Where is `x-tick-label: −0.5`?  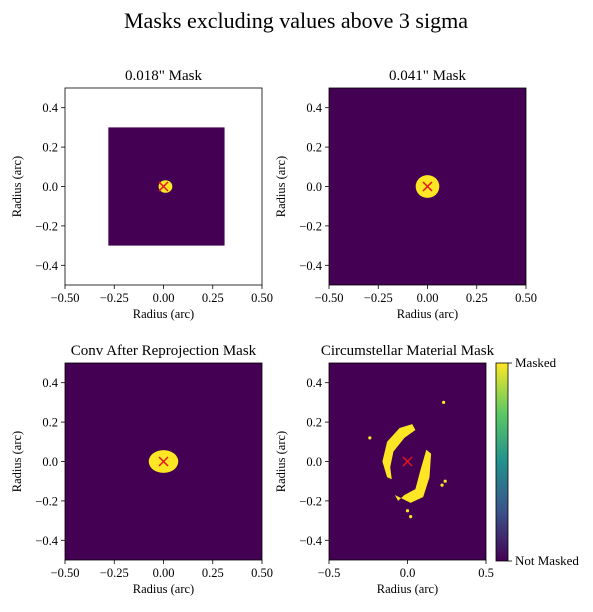
x-tick-label: −0.5 is located at coordinates (329, 573).